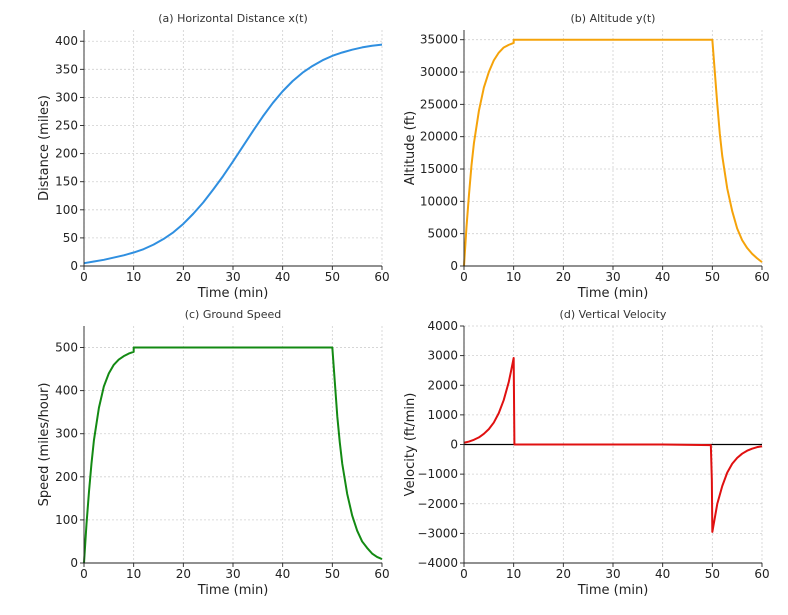 Image resolution: width=788 pixels, height=615 pixels. Describe the element at coordinates (44, 148) in the screenshot. I see `y-axis-label: Distance (miles)` at that location.